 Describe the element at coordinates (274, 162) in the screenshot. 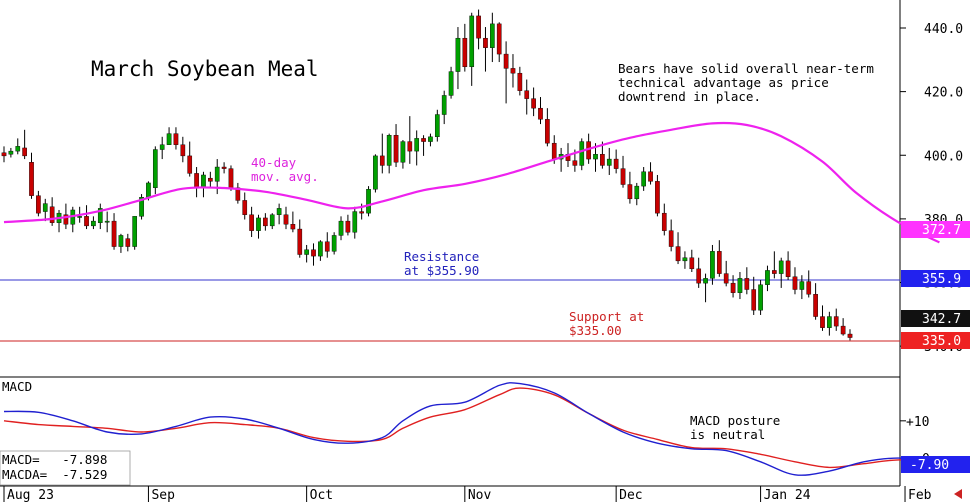

I see `ma-annotation-line1: 40-day` at that location.